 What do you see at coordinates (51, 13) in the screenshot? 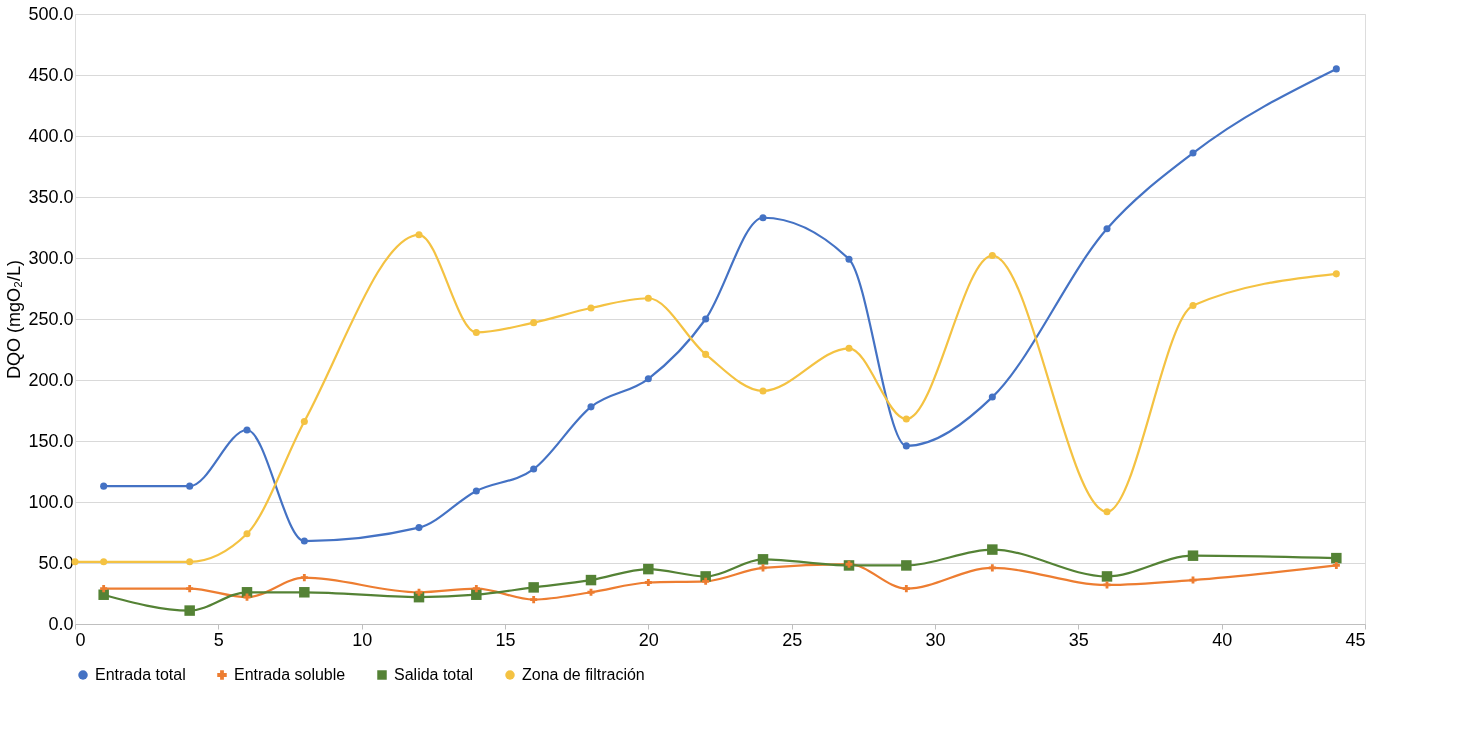
I see `y-tick-label: 500.0` at bounding box center [51, 13].